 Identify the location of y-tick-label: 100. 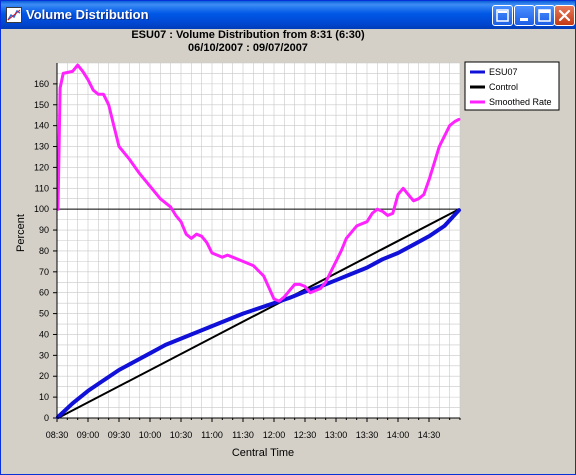
(41, 209).